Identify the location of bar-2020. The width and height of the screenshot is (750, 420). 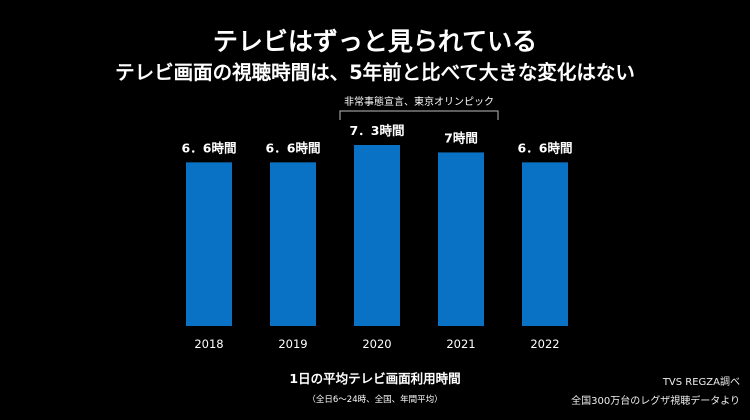
(377, 235).